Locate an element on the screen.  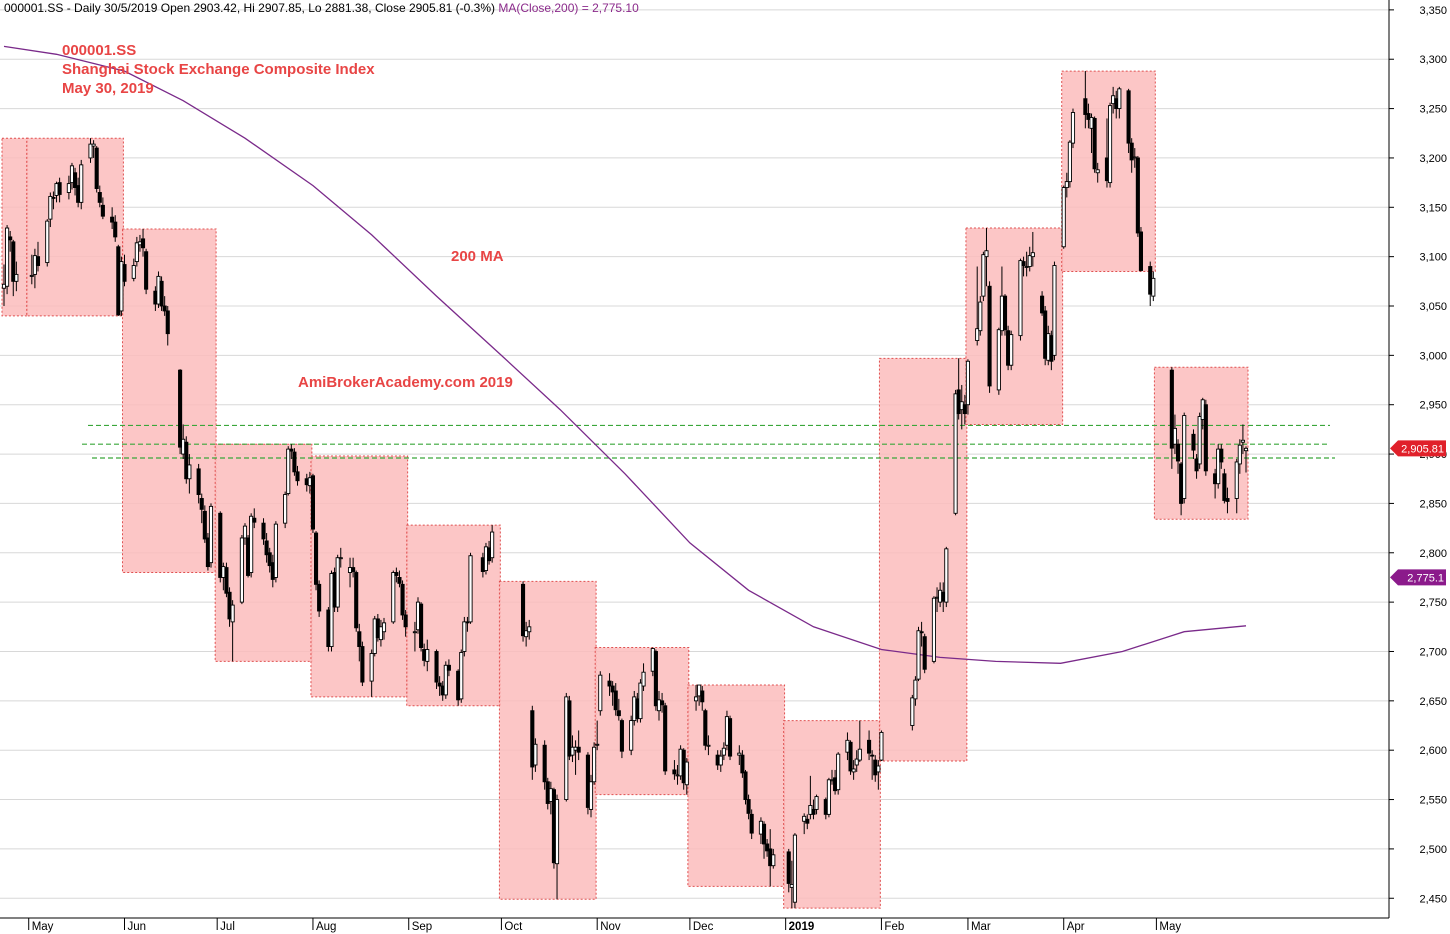
watermark-annotation: AmiBrokerAcademy.com 2019 is located at coordinates (405, 382).